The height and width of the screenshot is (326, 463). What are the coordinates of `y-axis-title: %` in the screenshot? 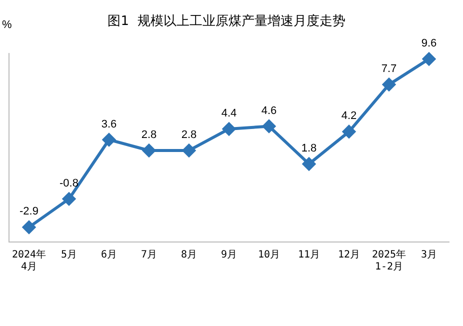 It's located at (7, 25).